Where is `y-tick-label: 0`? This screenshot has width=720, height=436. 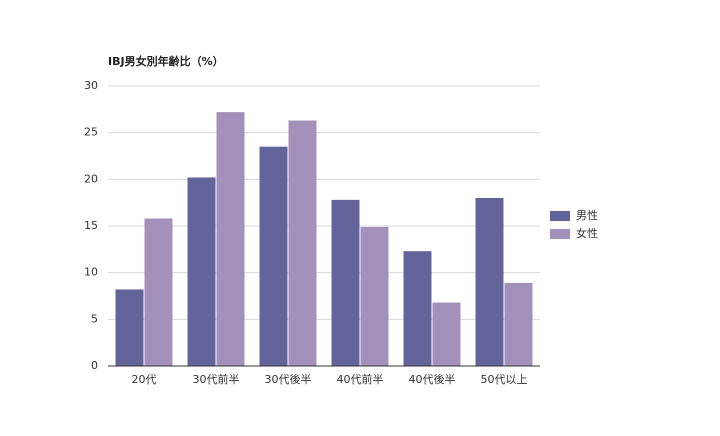
y-tick-label: 0 is located at coordinates (94, 365).